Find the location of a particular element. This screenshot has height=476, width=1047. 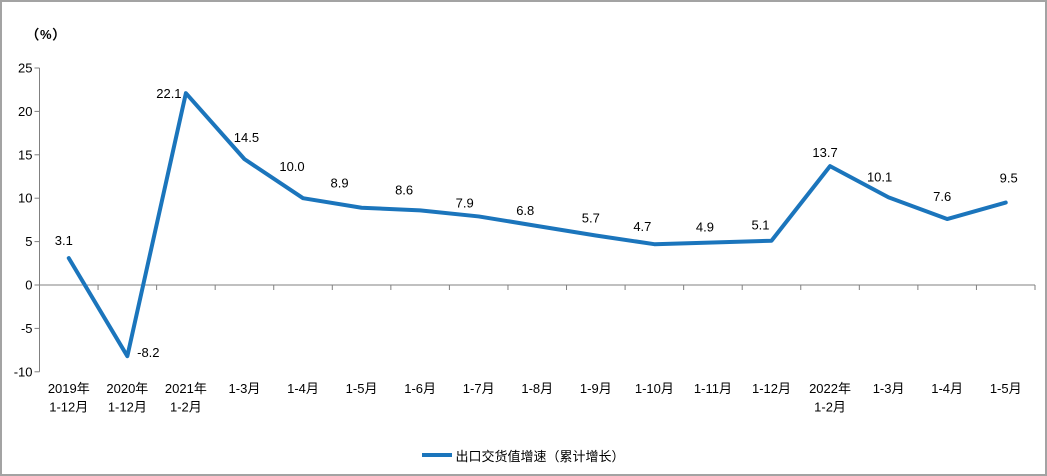

legend: 出口交货值增速（累计增长） is located at coordinates (523, 455).